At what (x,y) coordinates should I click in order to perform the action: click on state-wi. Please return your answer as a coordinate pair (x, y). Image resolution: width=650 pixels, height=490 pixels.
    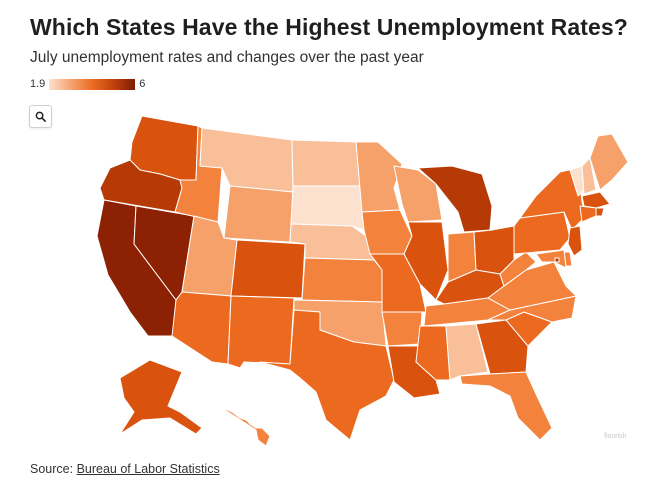
    Looking at the image, I should click on (418, 194).